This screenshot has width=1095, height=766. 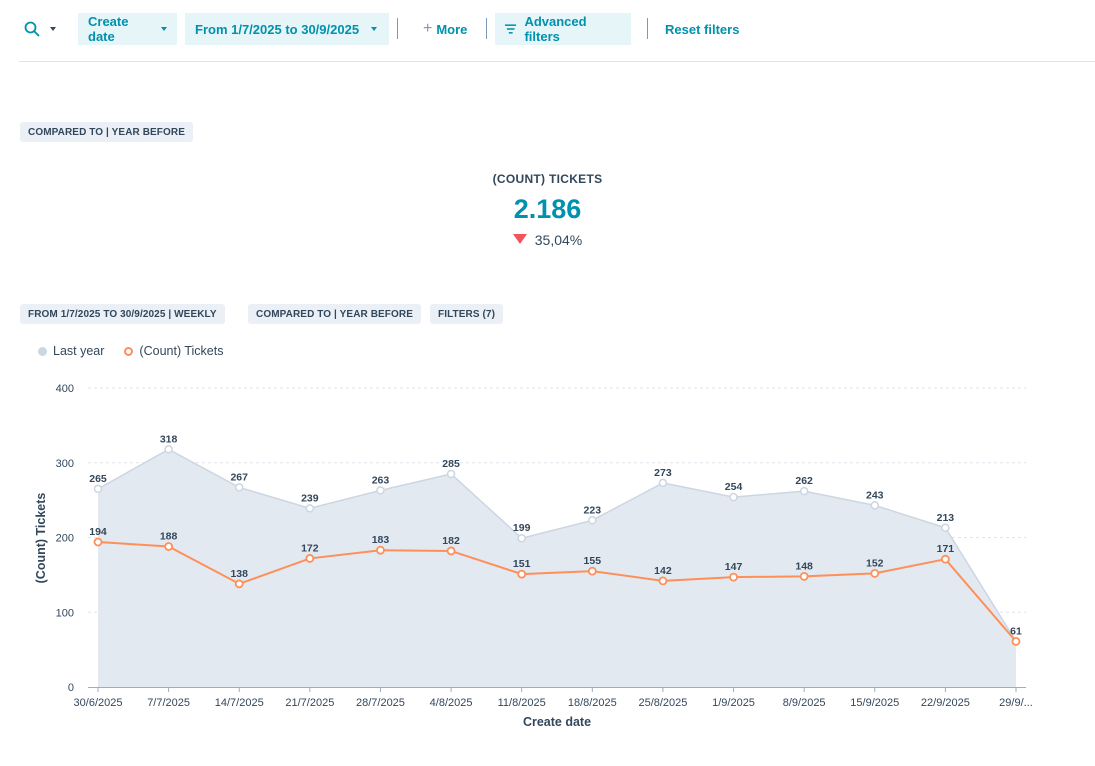 I want to click on reset-filters-button: Reset filters, so click(x=702, y=29).